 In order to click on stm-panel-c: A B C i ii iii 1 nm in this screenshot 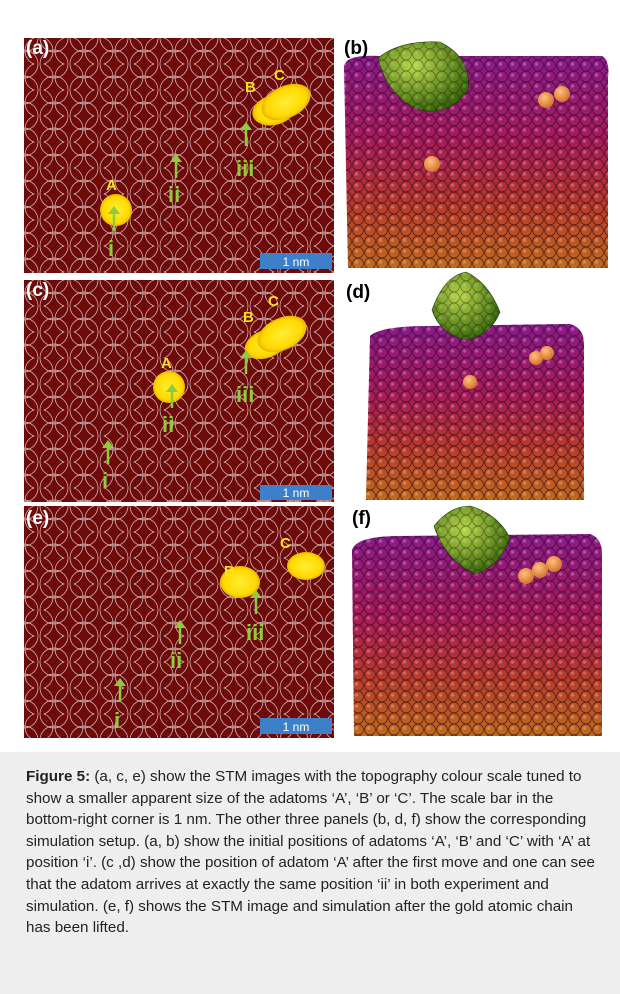, I will do `click(179, 391)`.